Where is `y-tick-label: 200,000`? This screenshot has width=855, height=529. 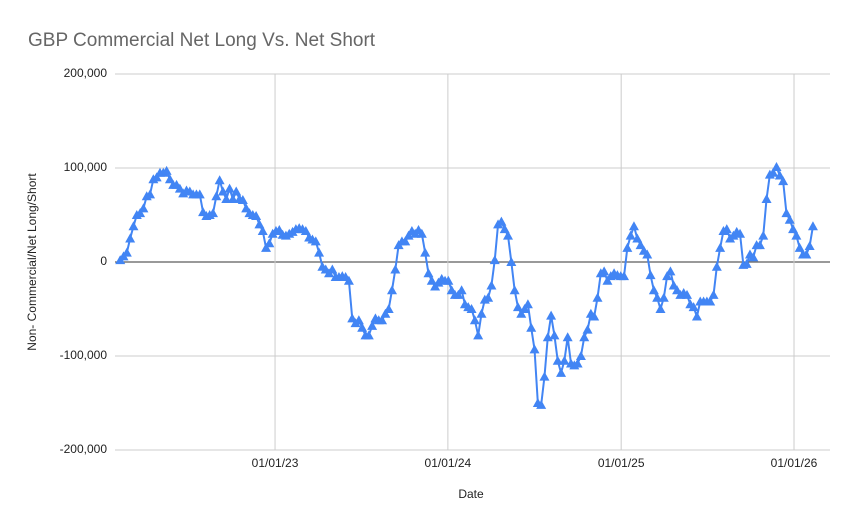
y-tick-label: 200,000 is located at coordinates (86, 73).